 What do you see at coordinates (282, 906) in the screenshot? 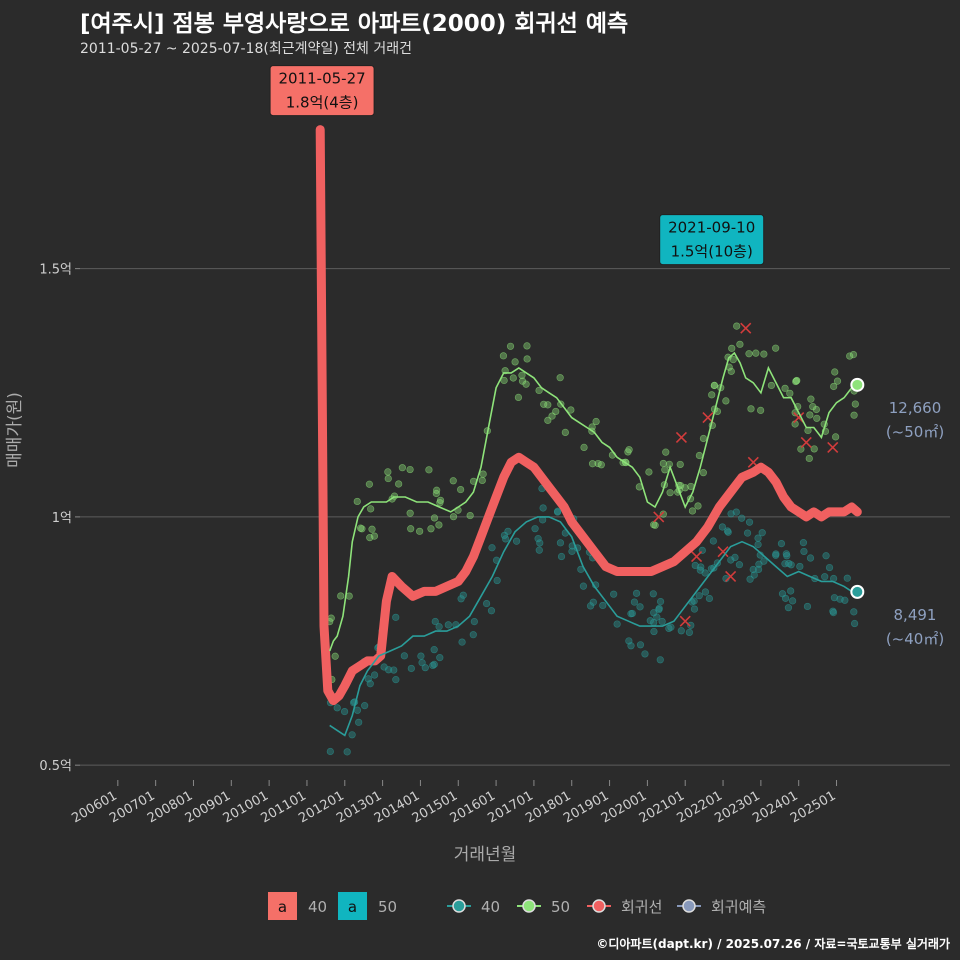
I see `legend-swatch` at bounding box center [282, 906].